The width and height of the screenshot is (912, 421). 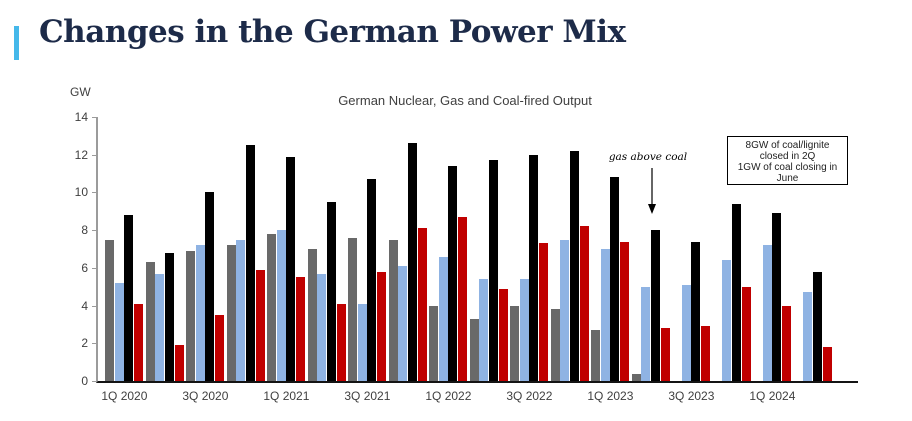 I want to click on y-axis-tick-label: 10, so click(x=81, y=192).